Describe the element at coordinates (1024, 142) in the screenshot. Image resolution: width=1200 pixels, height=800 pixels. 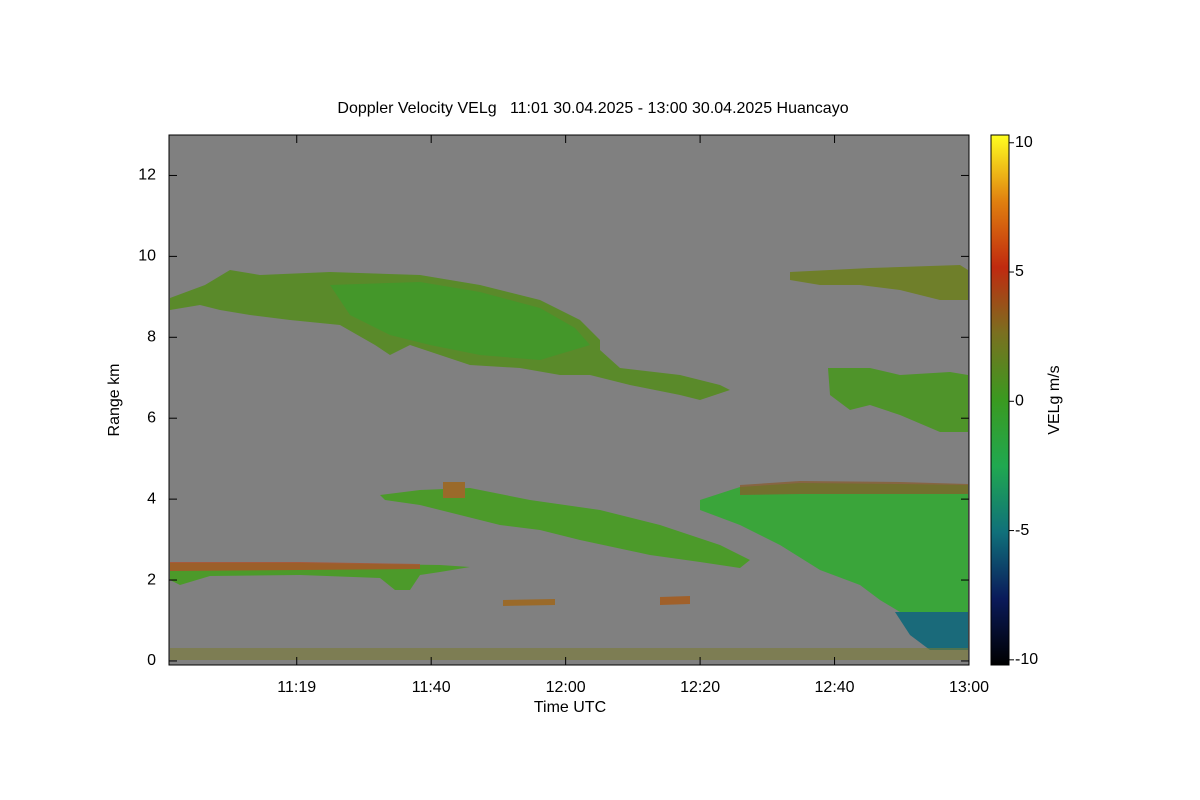
I see `colorbar-tick-label: 10` at that location.